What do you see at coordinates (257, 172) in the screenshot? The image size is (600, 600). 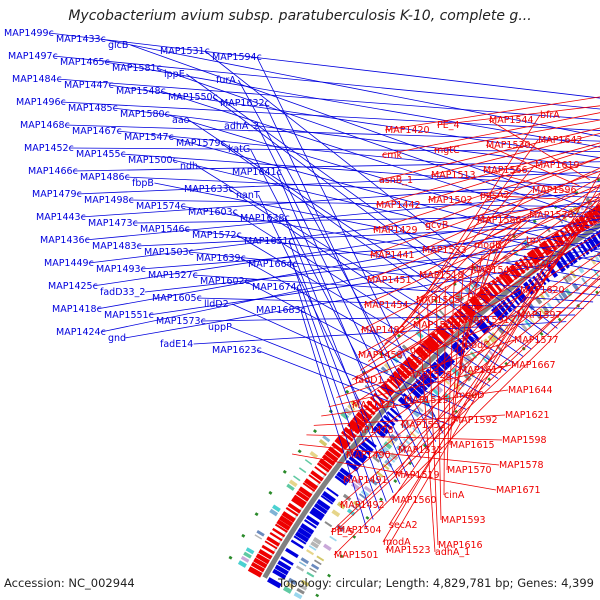 I see `gene-label: MAP1641c` at bounding box center [257, 172].